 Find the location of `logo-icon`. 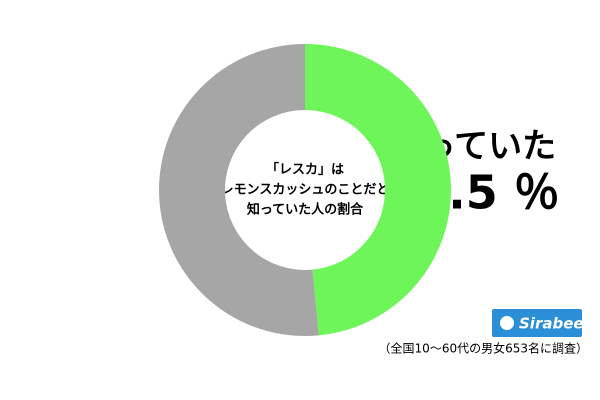

logo-icon is located at coordinates (507, 323).